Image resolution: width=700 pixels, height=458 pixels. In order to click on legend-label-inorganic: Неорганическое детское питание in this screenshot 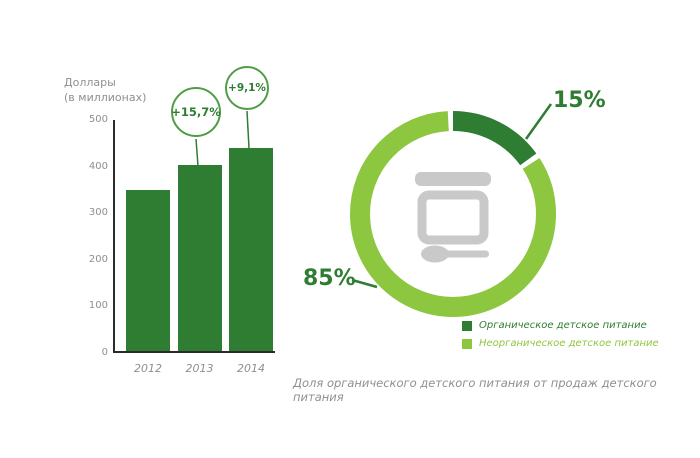, I will do `click(569, 343)`.